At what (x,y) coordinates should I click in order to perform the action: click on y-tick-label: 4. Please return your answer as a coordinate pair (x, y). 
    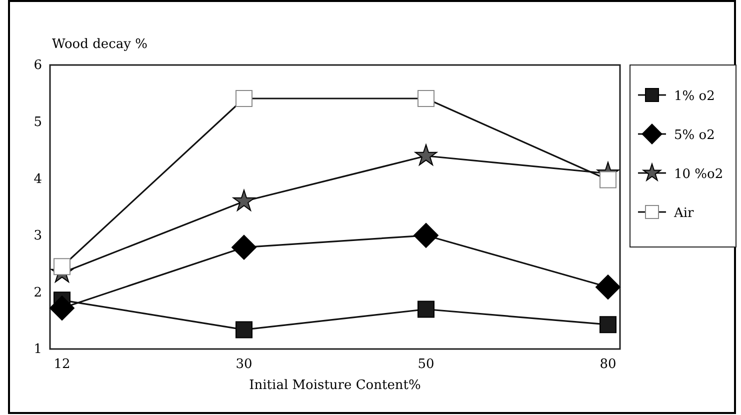
    Looking at the image, I should click on (38, 179).